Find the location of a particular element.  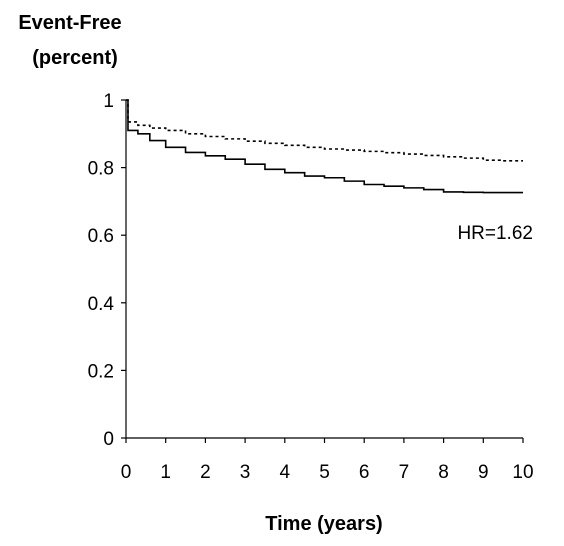

series-layer is located at coordinates (324, 146).